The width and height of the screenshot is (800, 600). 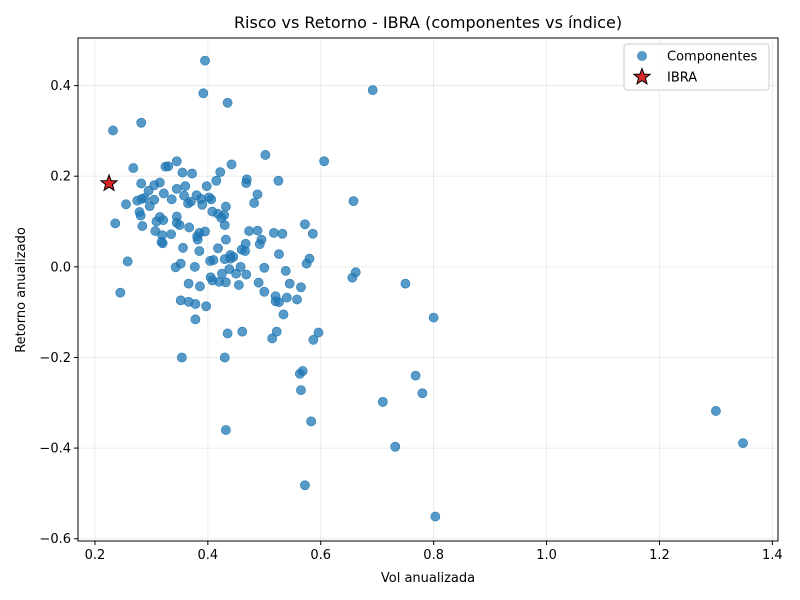 What do you see at coordinates (207, 555) in the screenshot?
I see `x-tick-label: 0.4` at bounding box center [207, 555].